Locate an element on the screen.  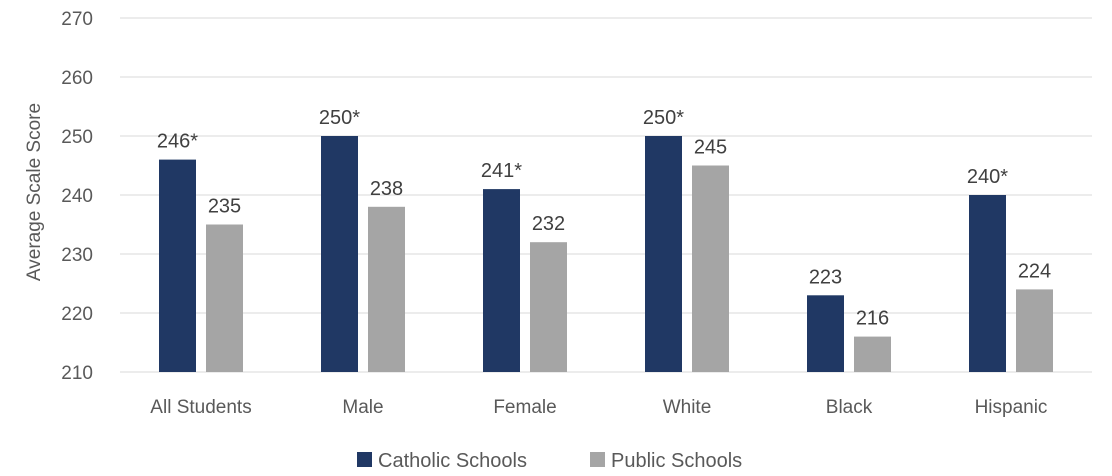
data-label-catholic-schools-male: 250* is located at coordinates (339, 118).